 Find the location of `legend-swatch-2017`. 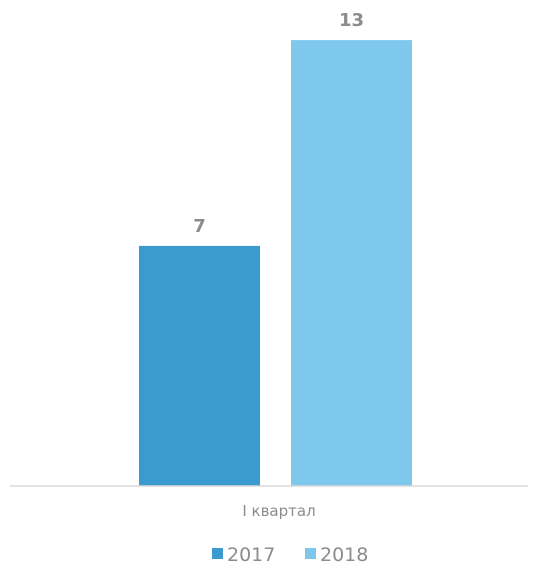

legend-swatch-2017 is located at coordinates (217, 553).